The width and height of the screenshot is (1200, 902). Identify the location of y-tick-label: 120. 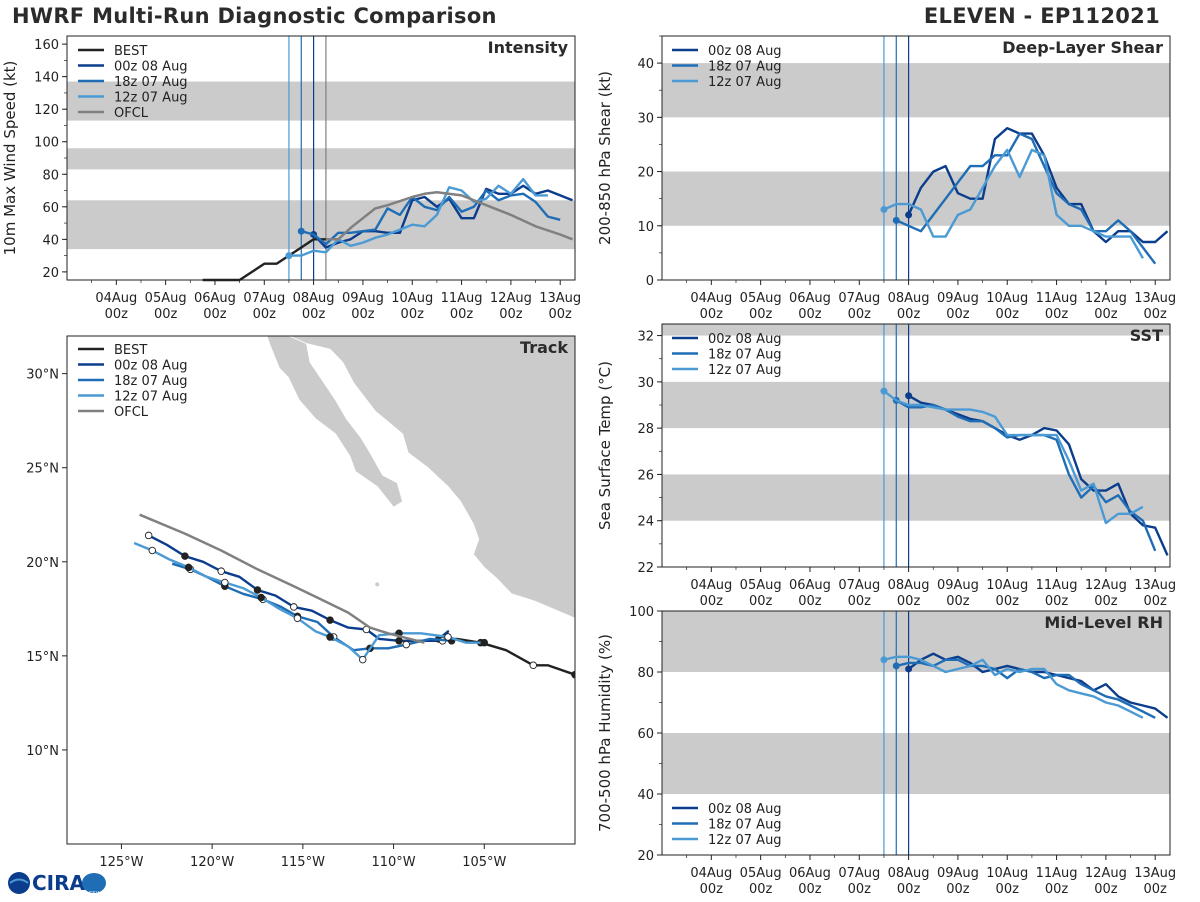
(46, 110).